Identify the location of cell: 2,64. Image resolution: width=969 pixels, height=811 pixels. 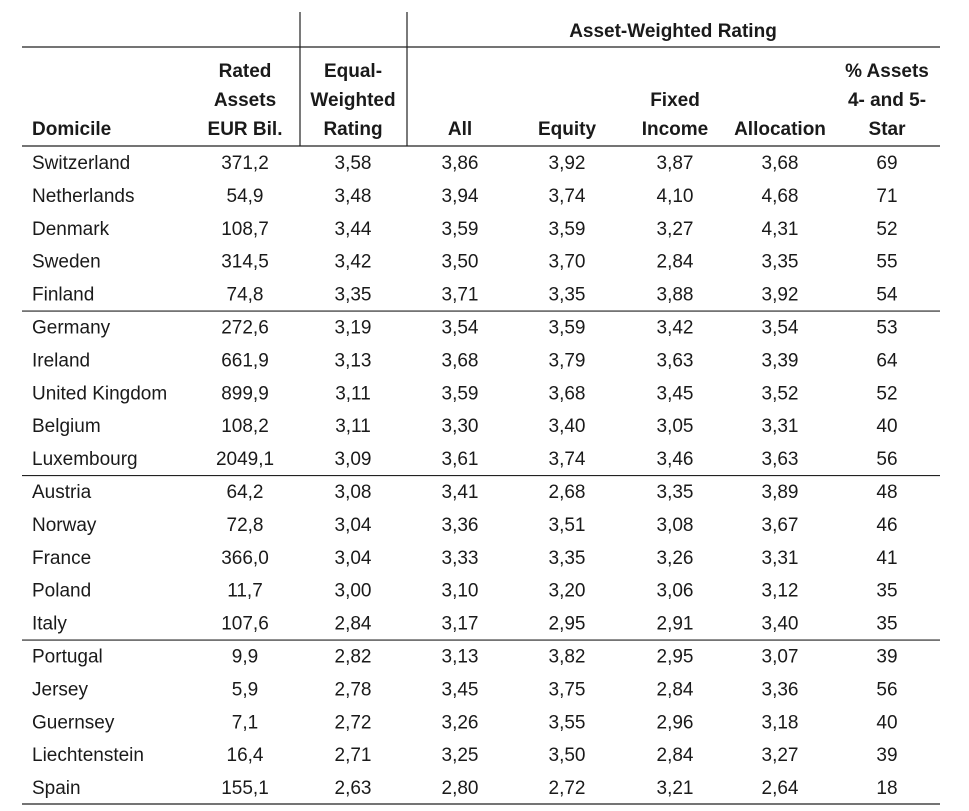
(780, 788).